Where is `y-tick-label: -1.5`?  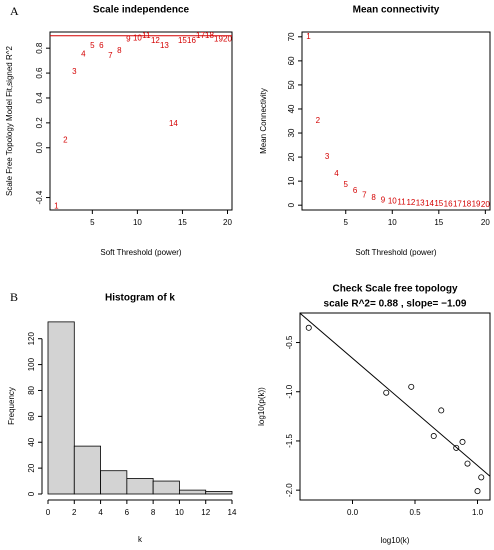 y-tick-label: -1.5 is located at coordinates (289, 441).